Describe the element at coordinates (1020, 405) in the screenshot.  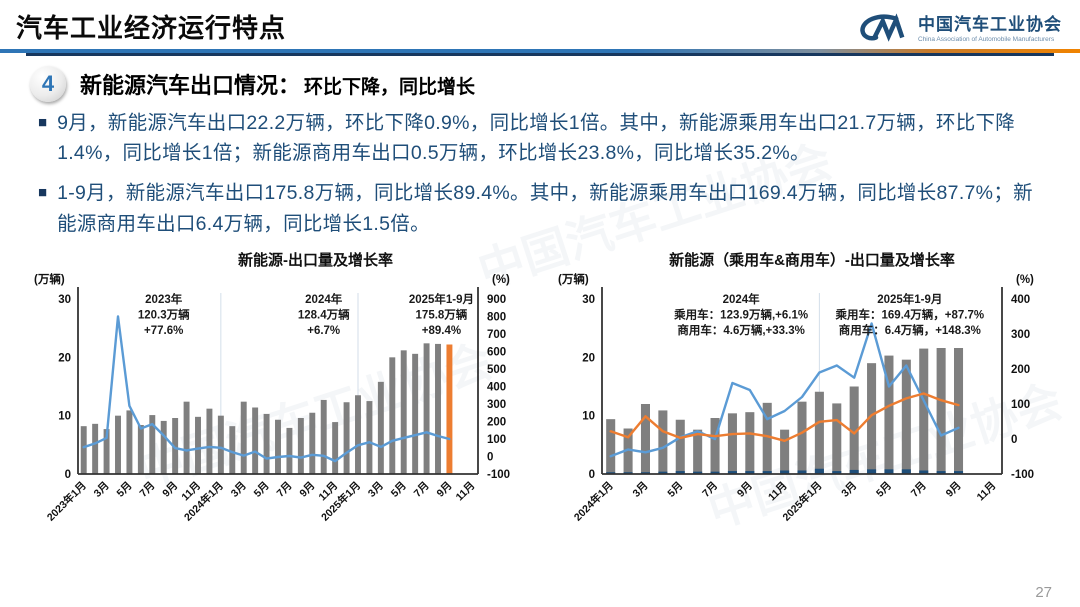
I see `svg-text: 100` at that location.